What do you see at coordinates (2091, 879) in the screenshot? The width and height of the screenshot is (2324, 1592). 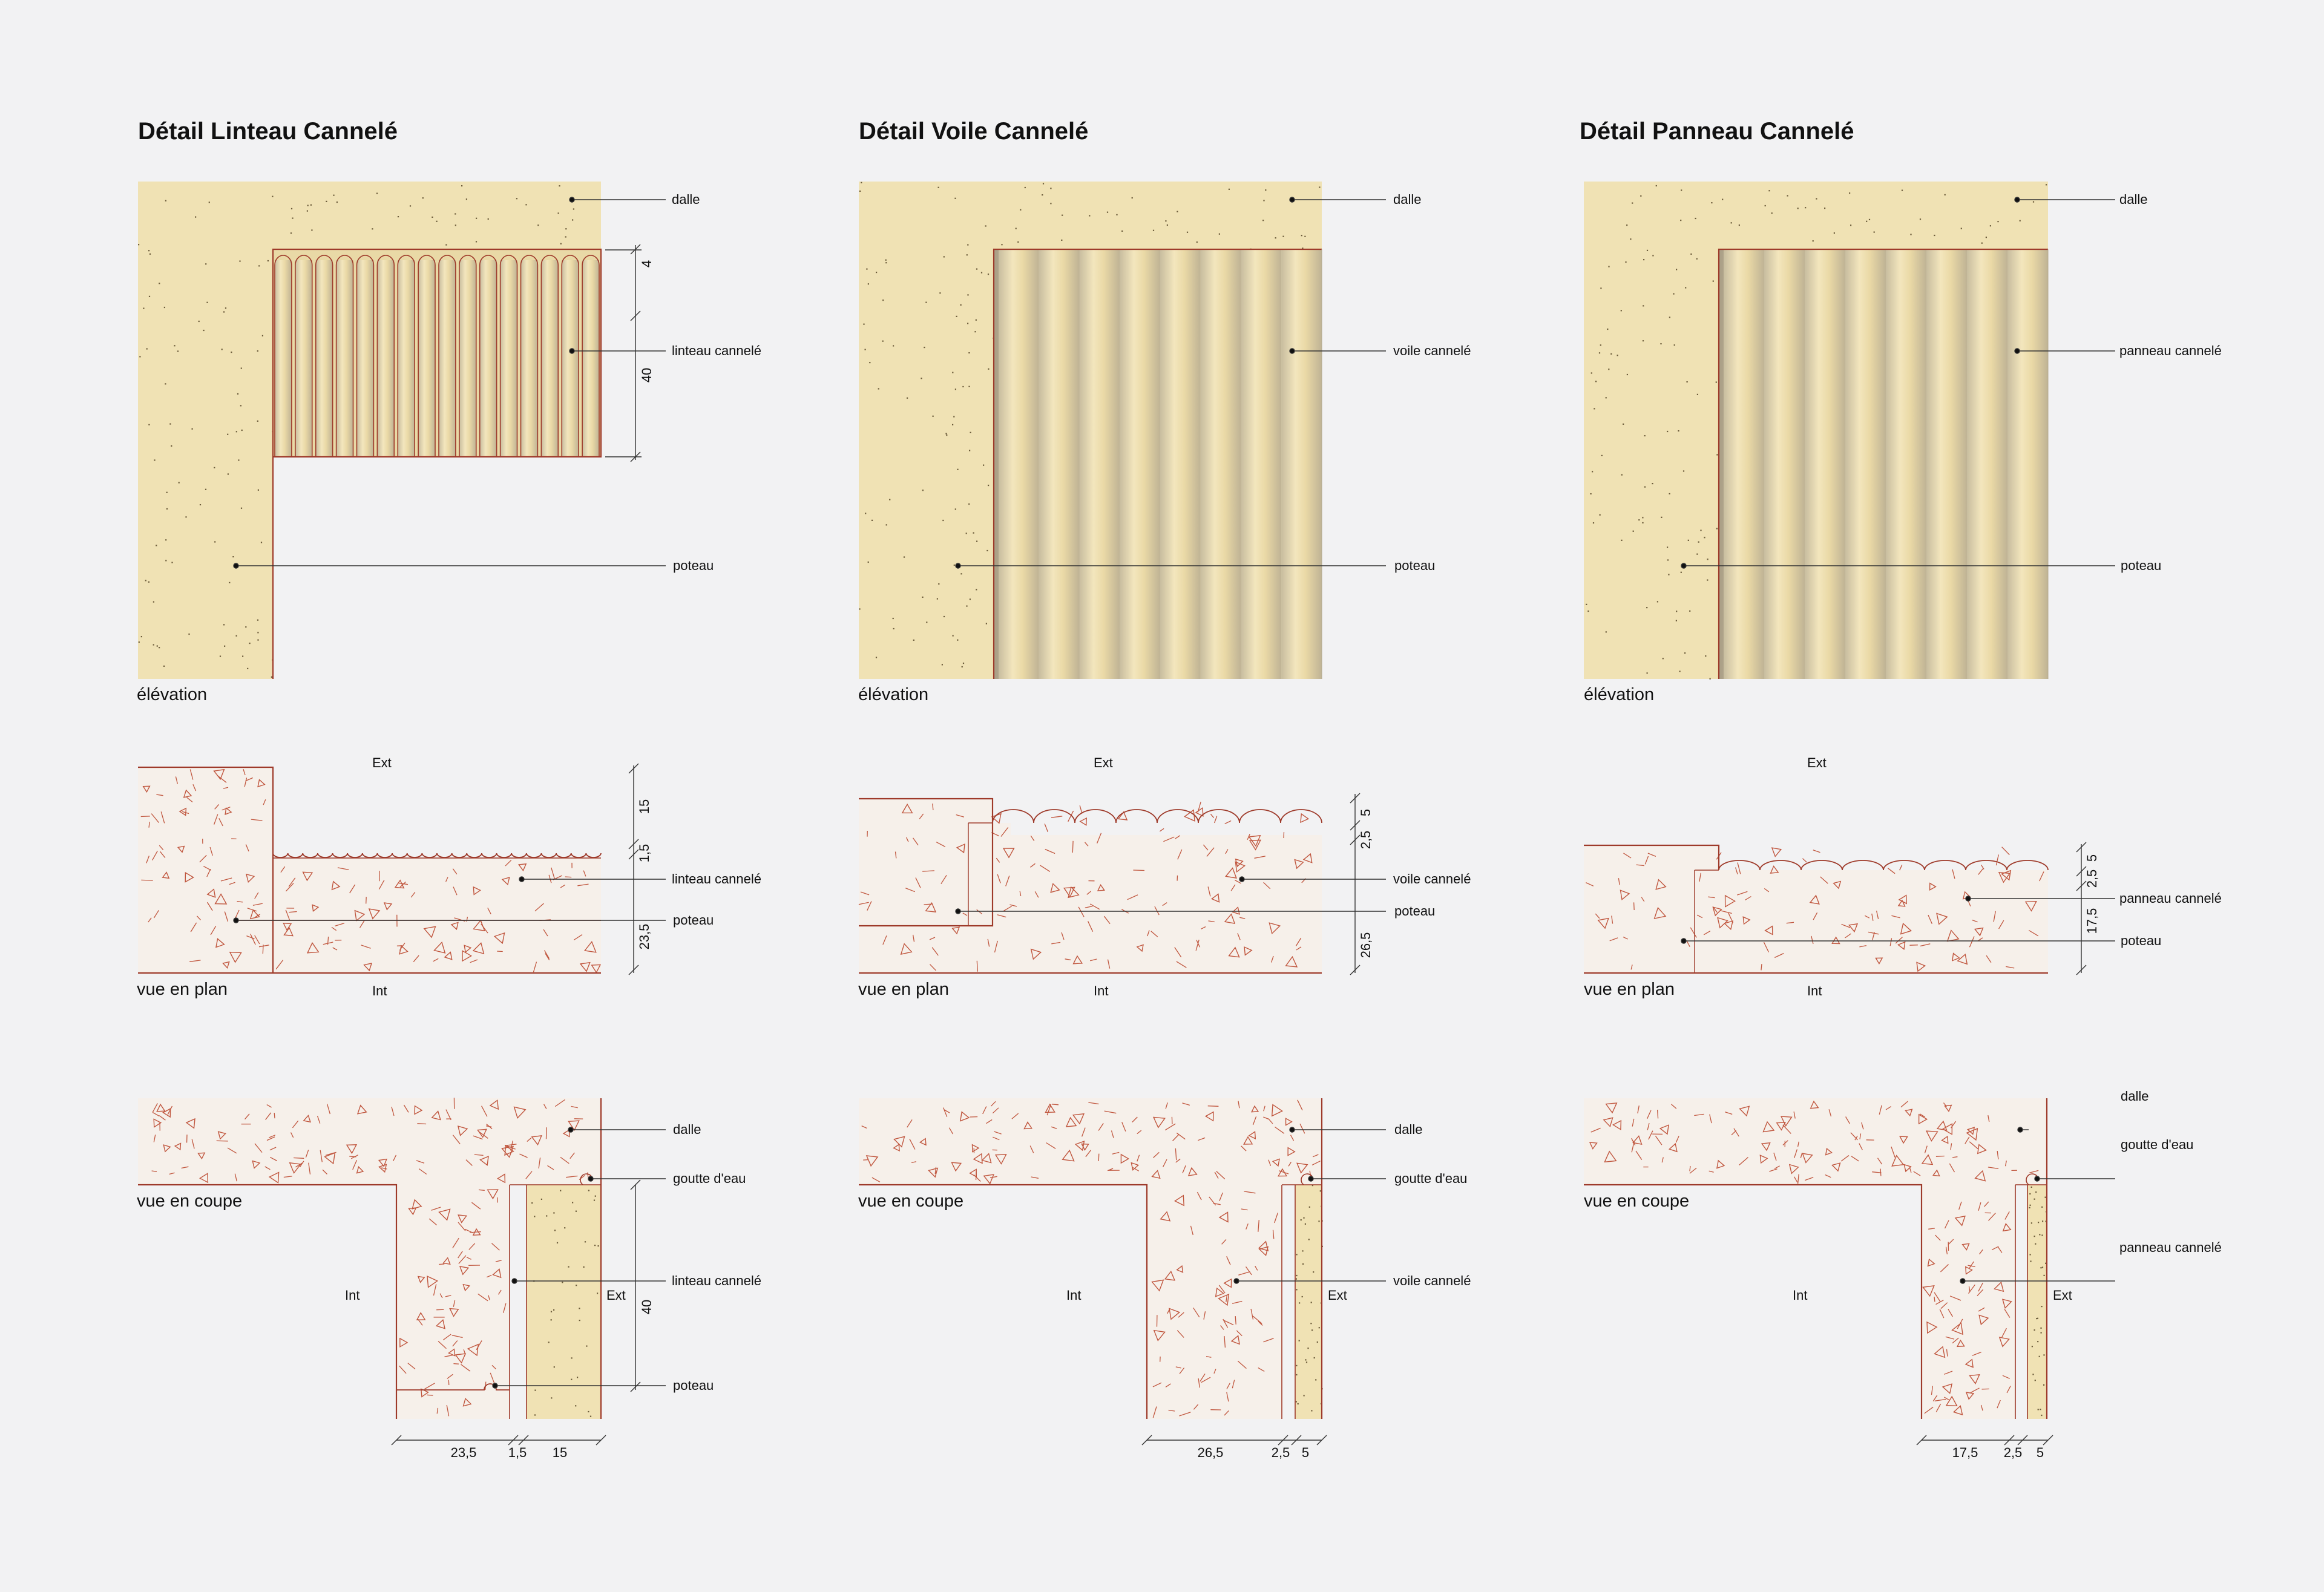 I see `dim-plan3-a: 2,5` at bounding box center [2091, 879].